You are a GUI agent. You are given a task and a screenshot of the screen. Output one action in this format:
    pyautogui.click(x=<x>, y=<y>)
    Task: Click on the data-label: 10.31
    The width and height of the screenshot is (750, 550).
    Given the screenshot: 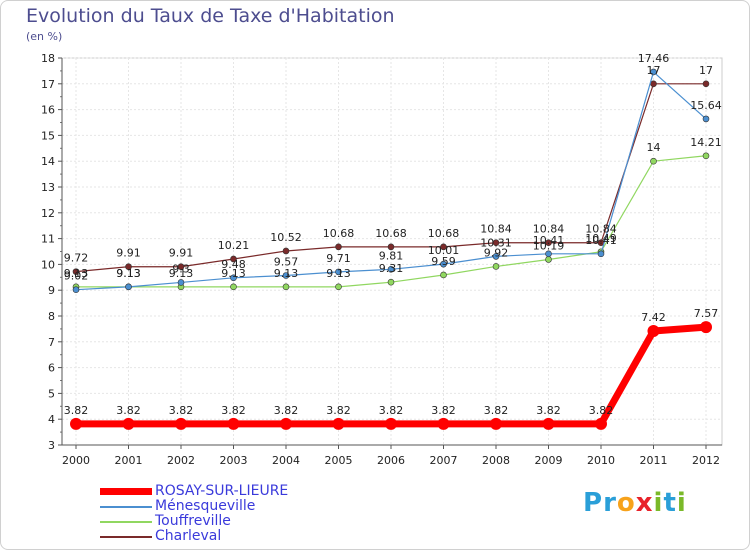 What is the action you would take?
    pyautogui.click(x=496, y=242)
    